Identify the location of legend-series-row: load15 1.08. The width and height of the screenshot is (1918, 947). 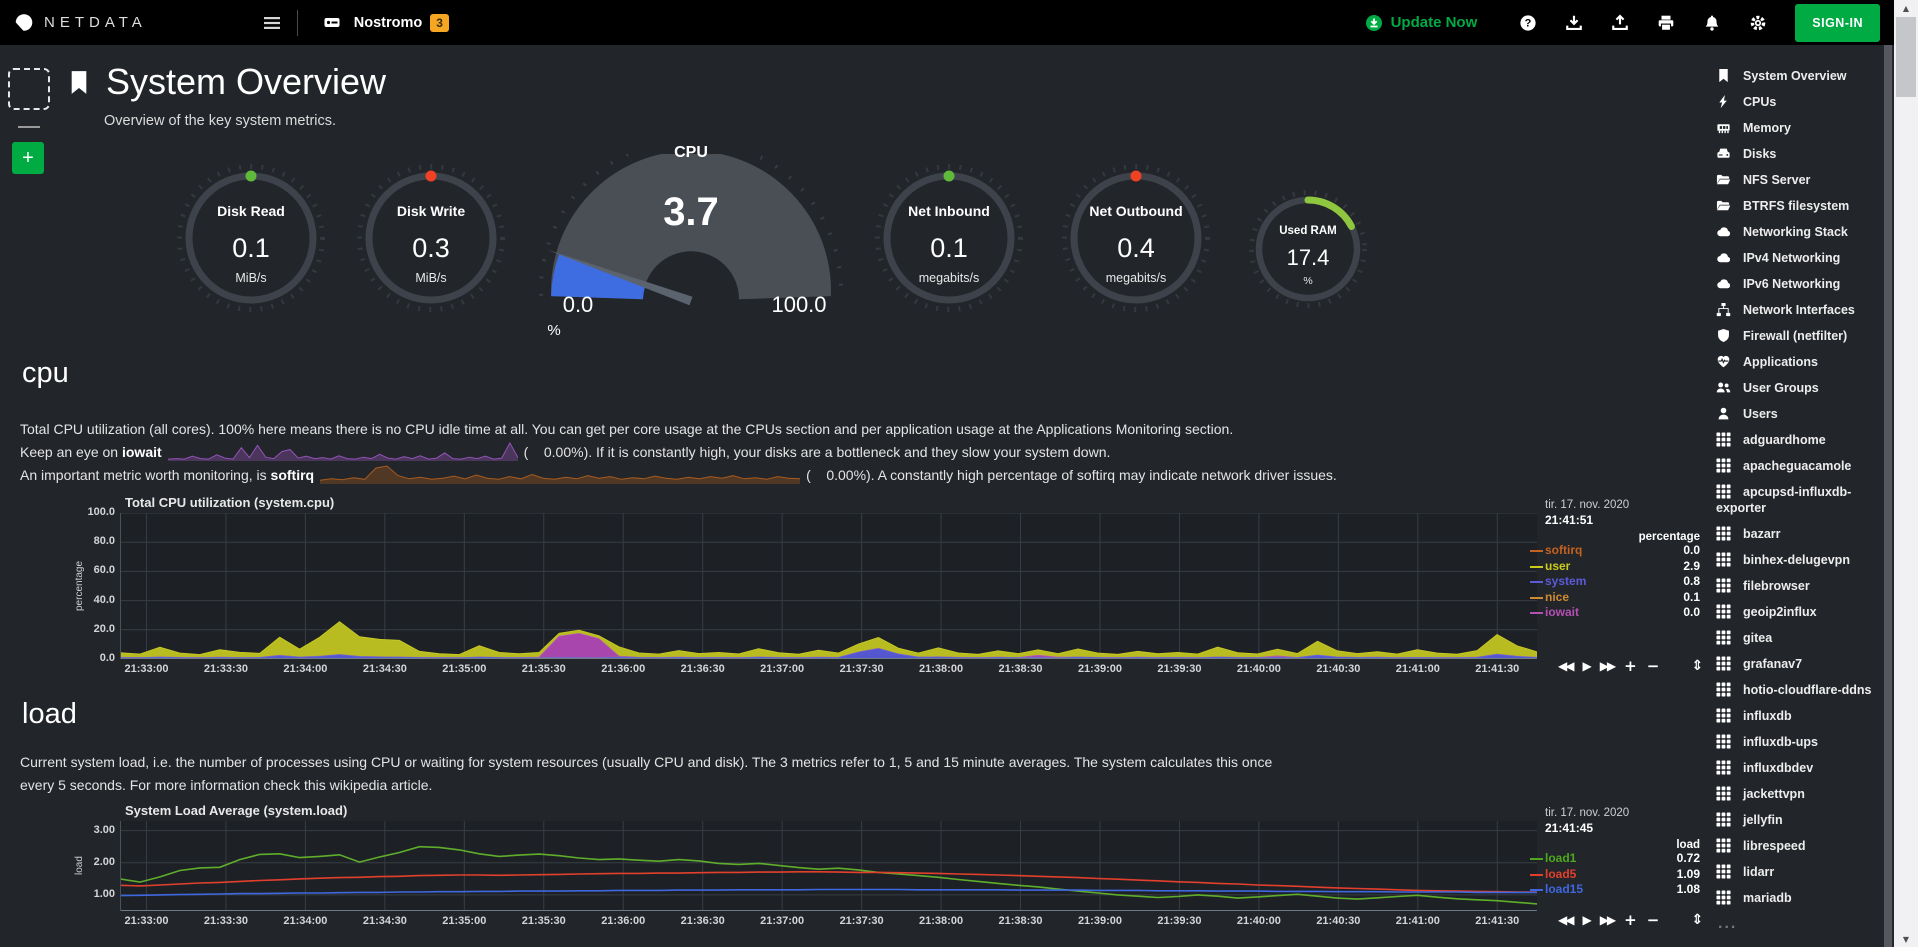
(1615, 890).